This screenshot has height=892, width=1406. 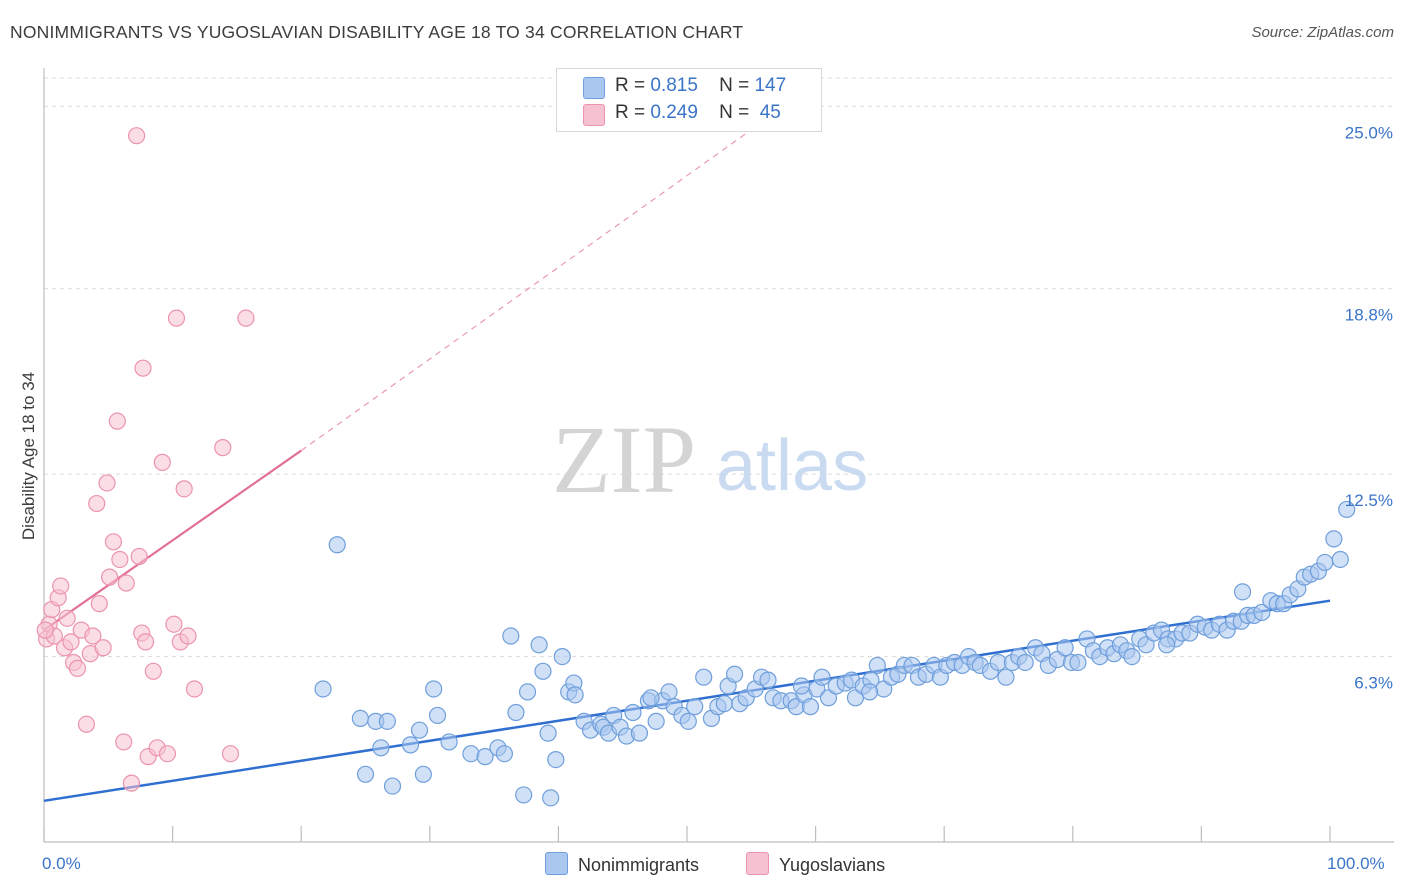 I want to click on x-axis-ticks, so click(x=687, y=834).